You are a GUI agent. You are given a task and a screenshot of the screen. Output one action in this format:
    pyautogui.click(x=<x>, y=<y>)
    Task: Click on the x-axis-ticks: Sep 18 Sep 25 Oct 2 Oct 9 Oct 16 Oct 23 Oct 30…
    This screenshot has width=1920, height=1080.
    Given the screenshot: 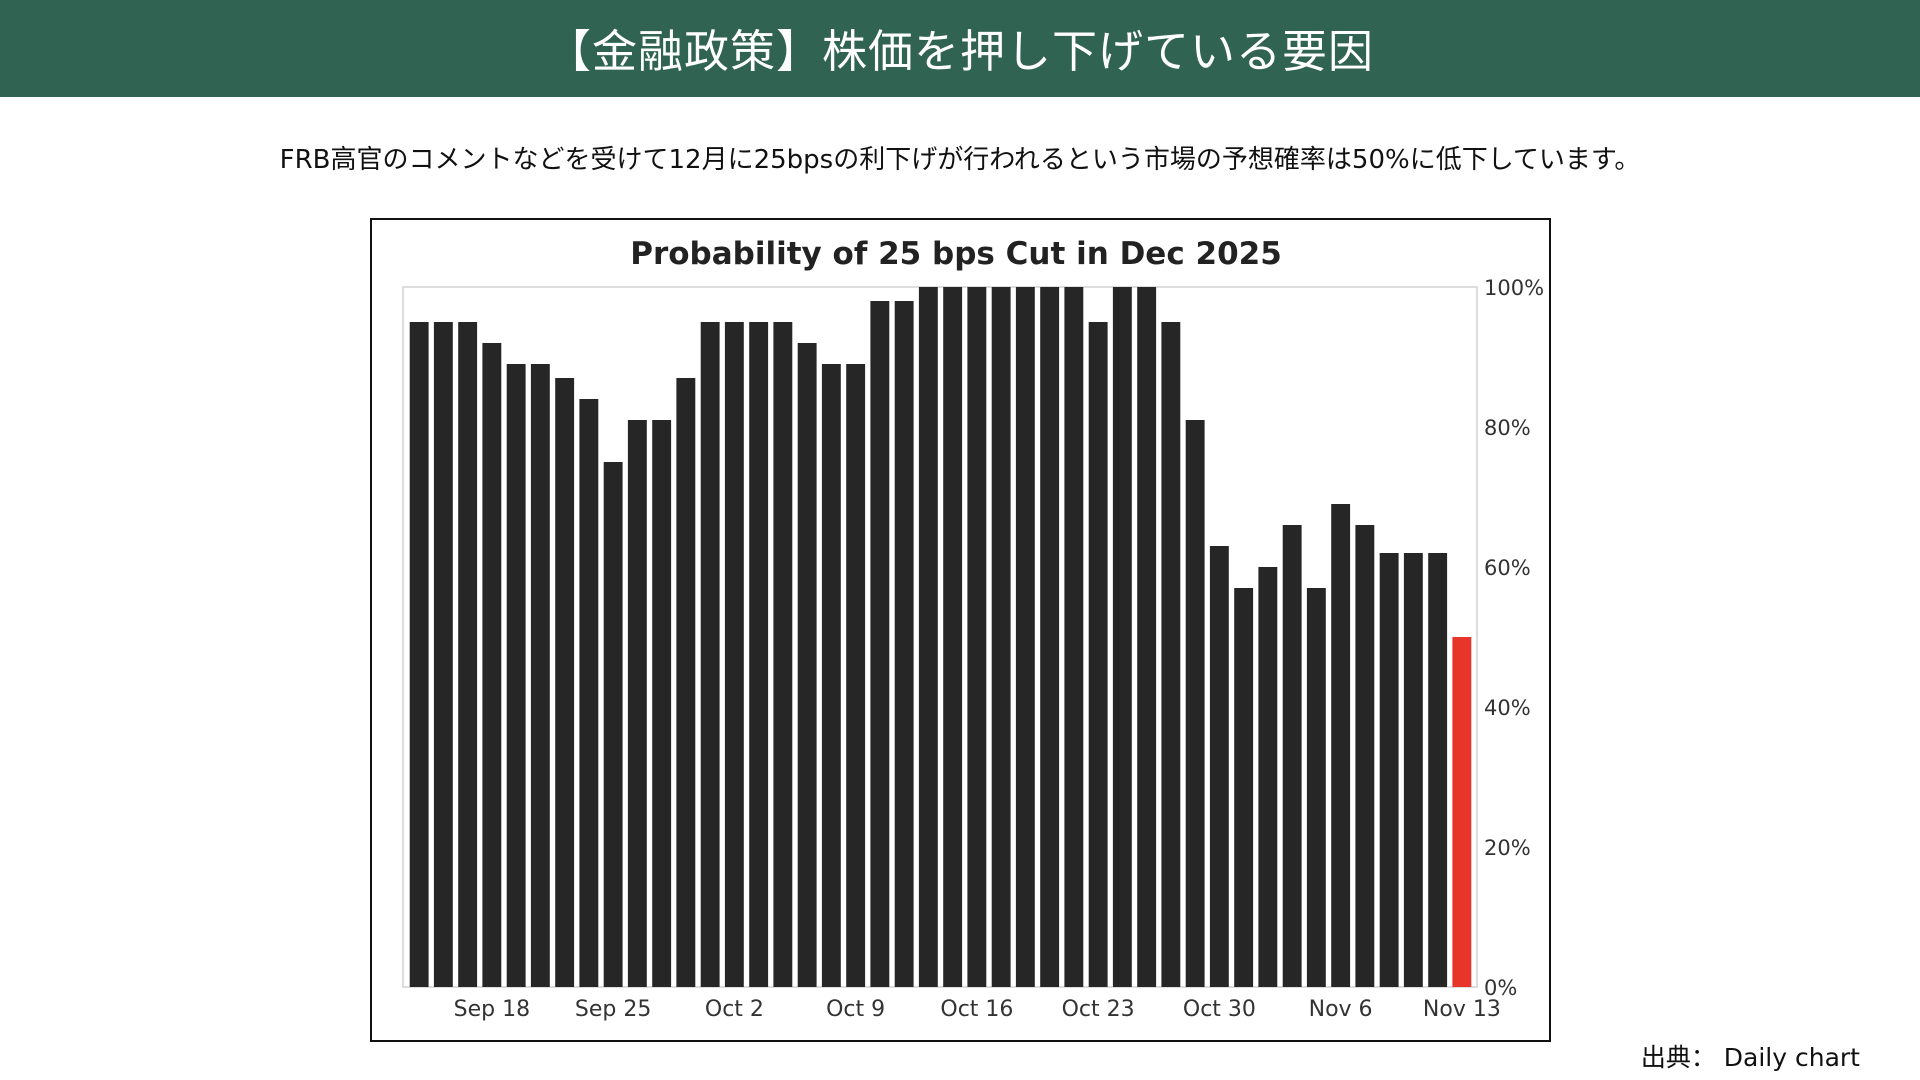 What is the action you would take?
    pyautogui.click(x=977, y=1009)
    